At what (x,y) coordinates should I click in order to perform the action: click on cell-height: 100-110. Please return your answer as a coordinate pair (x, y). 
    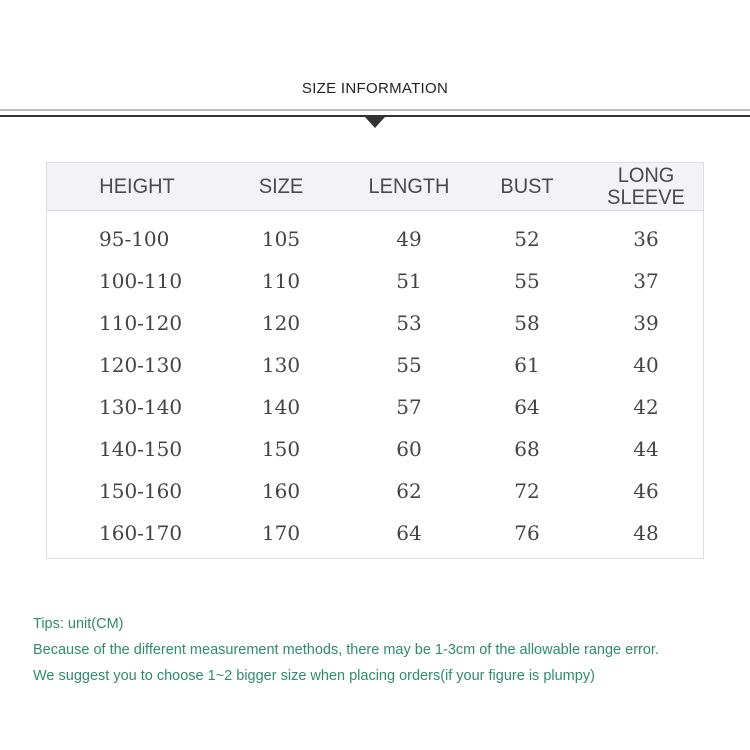
    Looking at the image, I should click on (141, 281).